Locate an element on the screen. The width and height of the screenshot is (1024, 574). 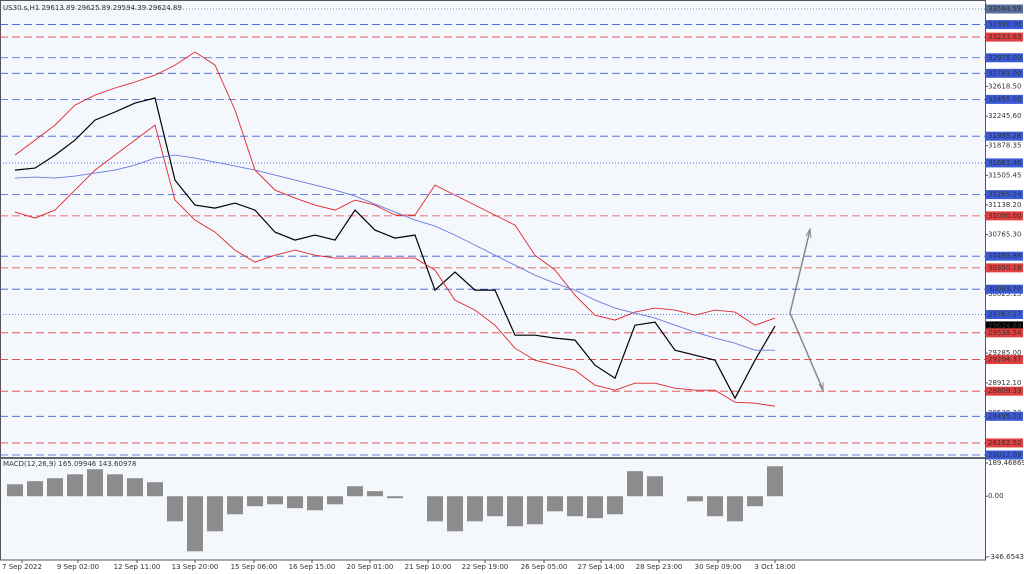
y-tick-label: 189.46869 is located at coordinates (1006, 463).